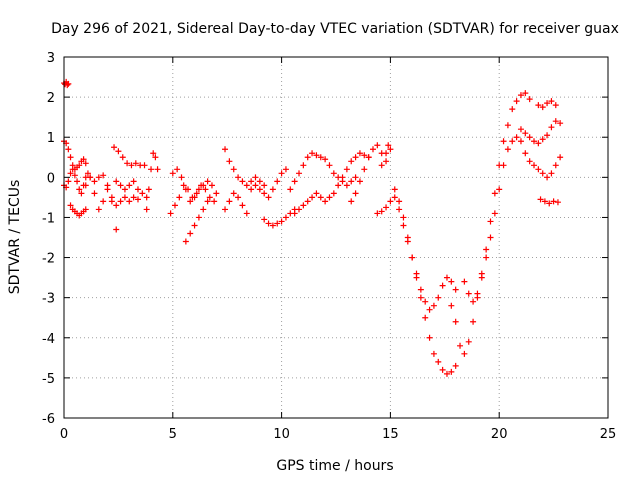 Image resolution: width=640 pixels, height=480 pixels. Describe the element at coordinates (64, 434) in the screenshot. I see `x-tick-label: 0` at that location.